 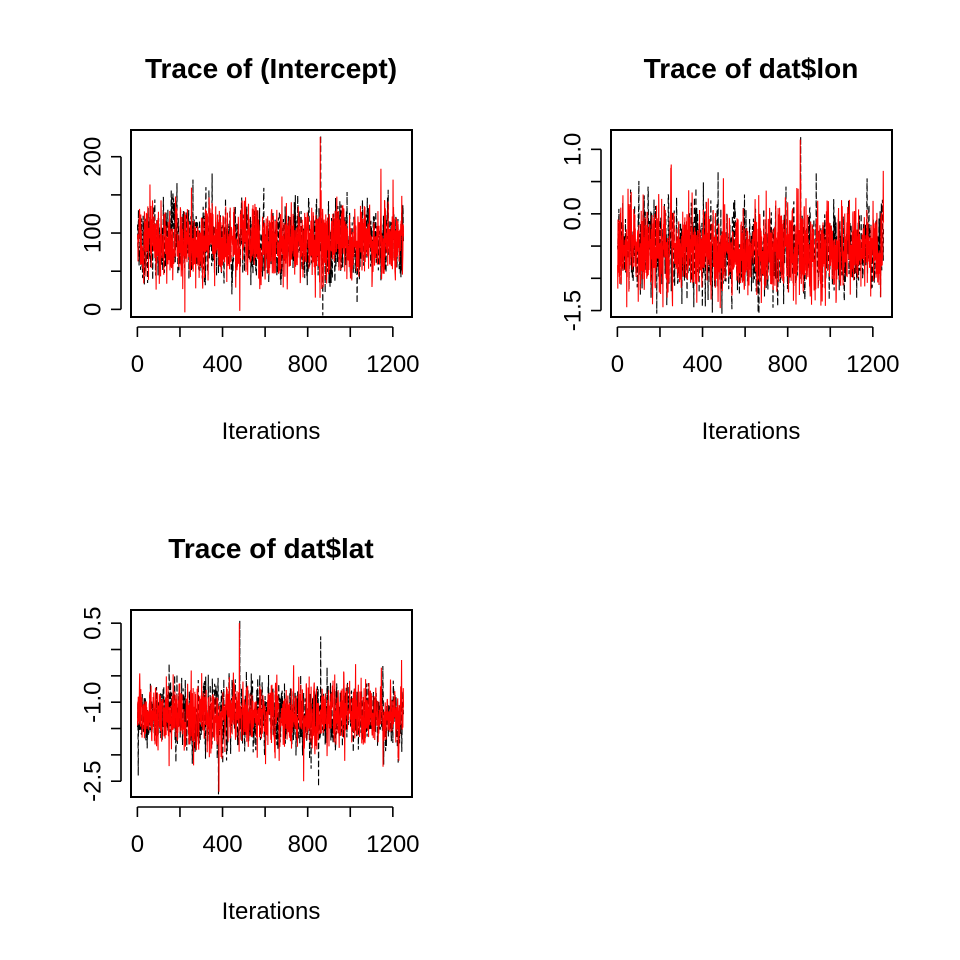 What do you see at coordinates (581, 232) in the screenshot?
I see `y-axis: -1.5 0.0 1.0` at bounding box center [581, 232].